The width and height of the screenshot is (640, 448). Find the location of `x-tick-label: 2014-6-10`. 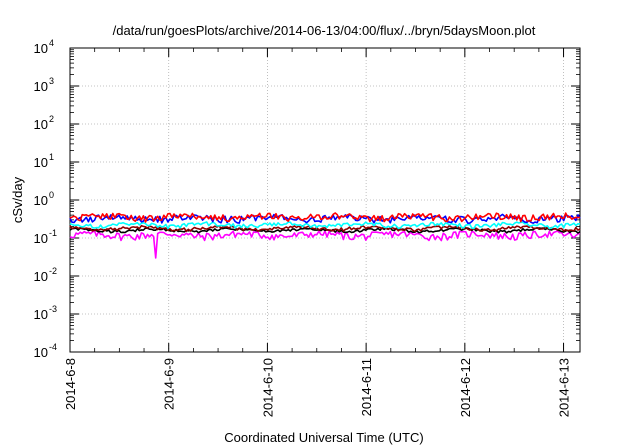

x-tick-label: 2014-6-10 is located at coordinates (267, 387).